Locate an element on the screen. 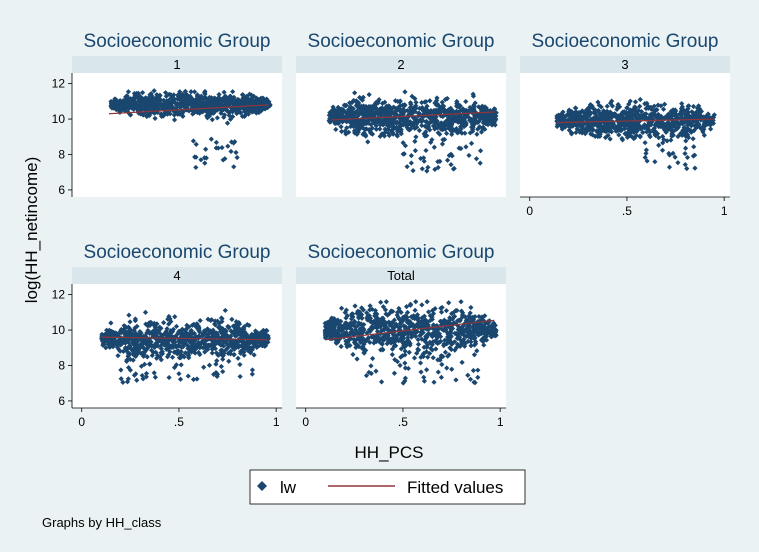  panel-title: Socioeconomic Group is located at coordinates (625, 41).